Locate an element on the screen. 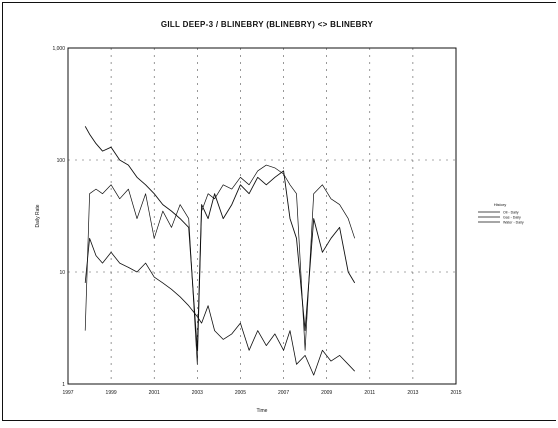 This screenshot has width=558, height=428. frame-bottom-line is located at coordinates (279, 420).